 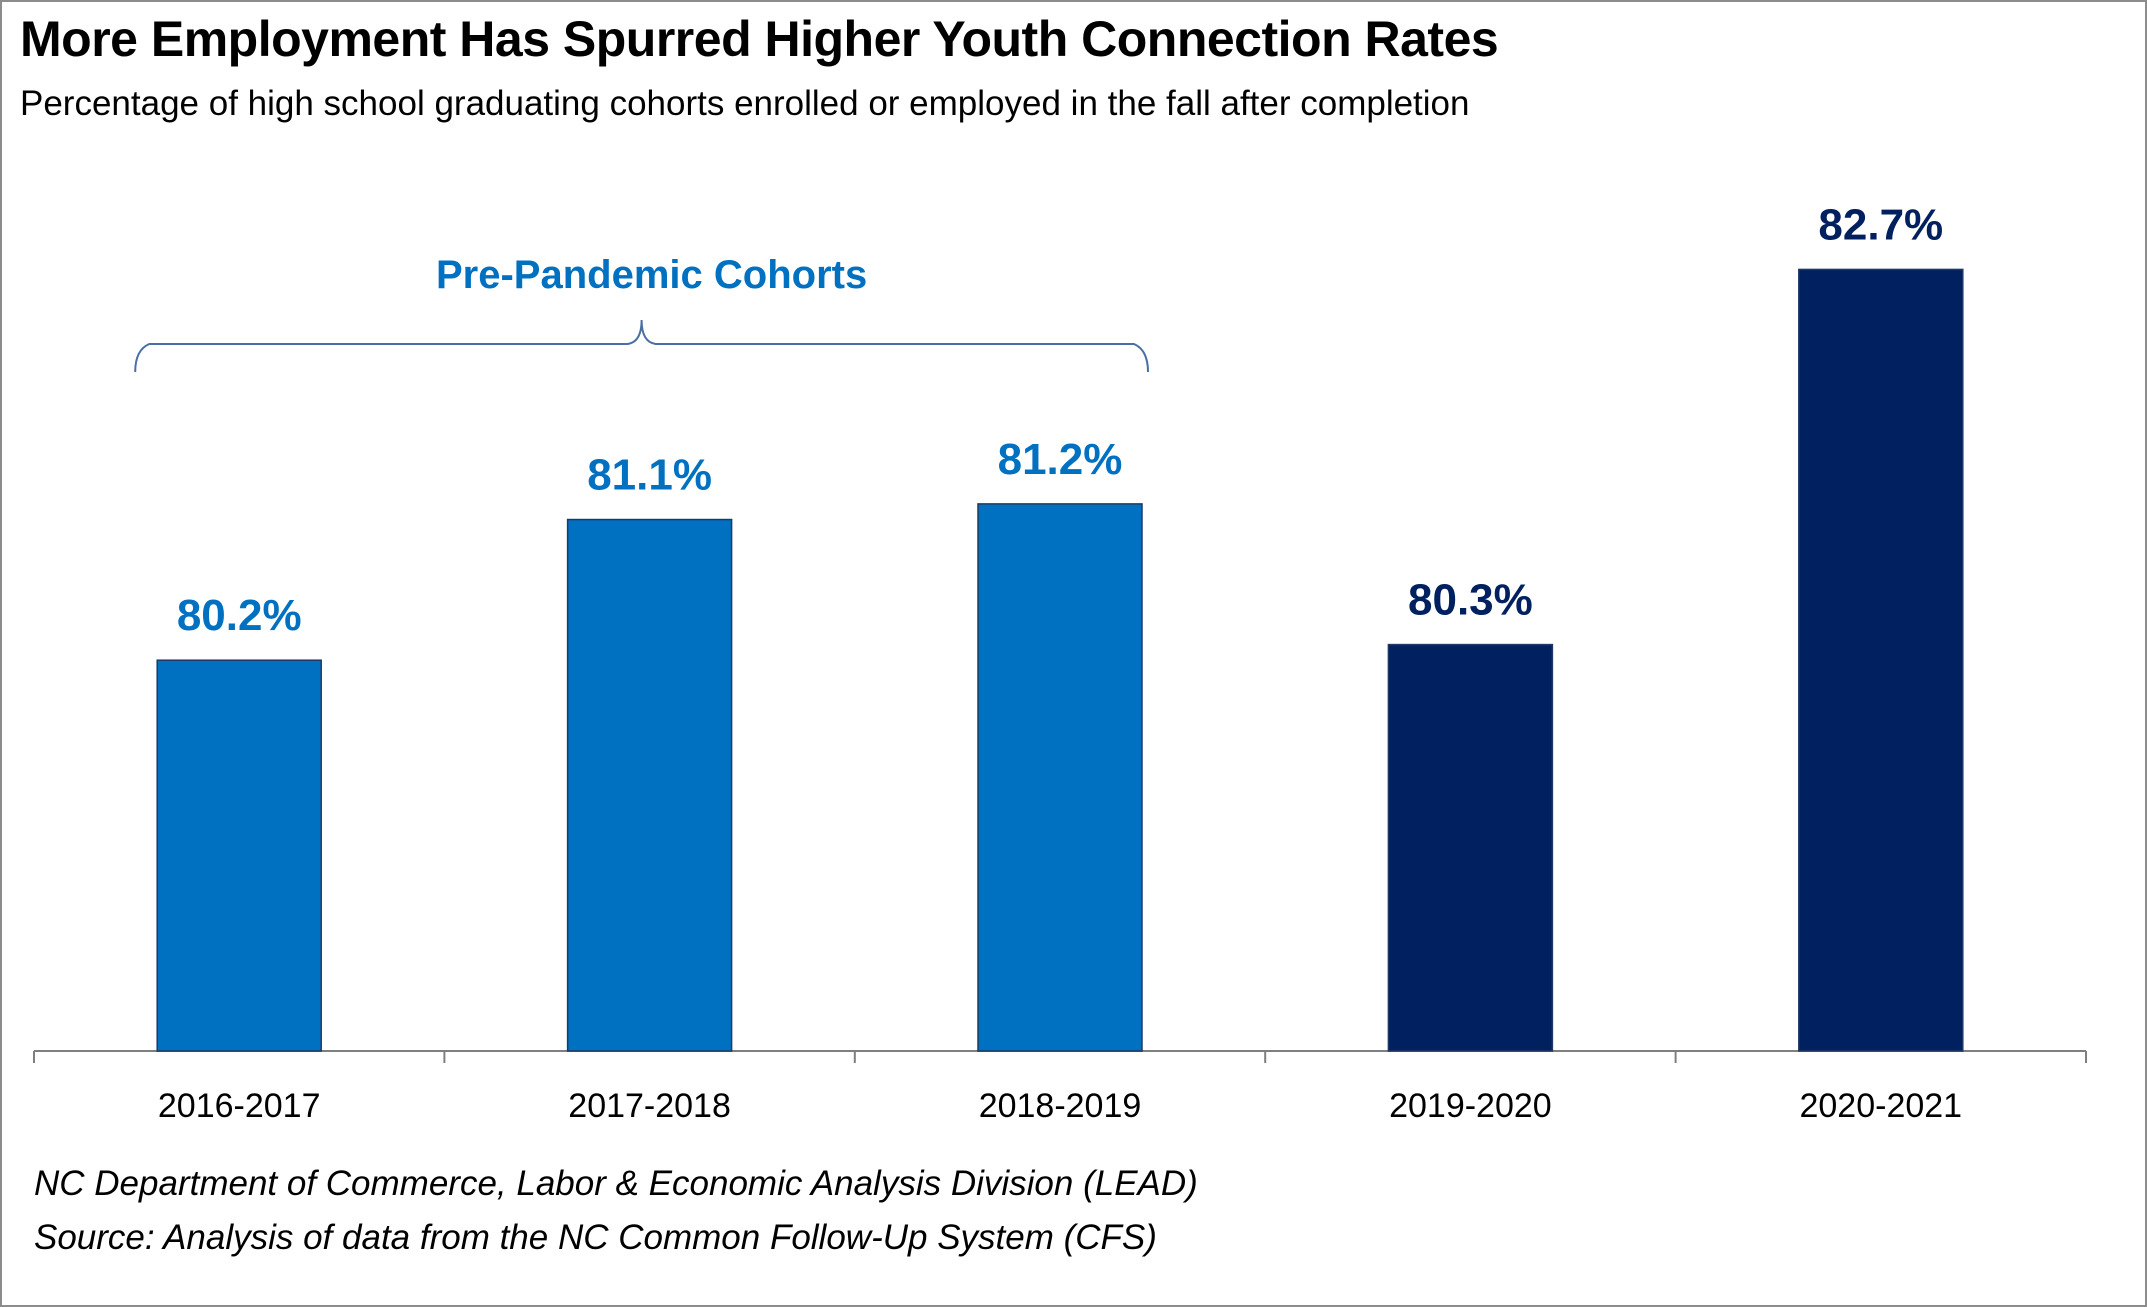 I want to click on x-tick-label: 2020-2021, so click(x=1880, y=1106).